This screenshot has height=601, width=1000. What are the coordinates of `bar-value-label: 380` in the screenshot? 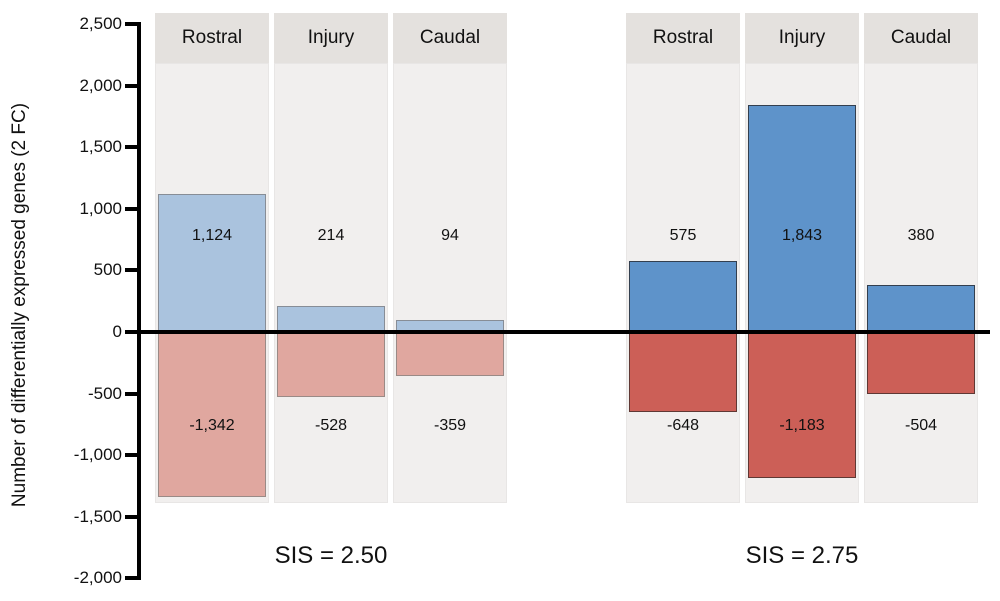 It's located at (921, 235).